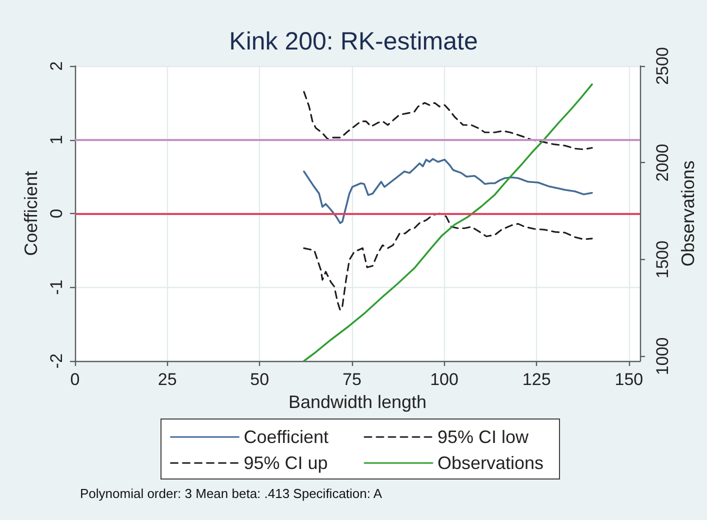  I want to click on y-axis-title: Coefficient, so click(31, 213).